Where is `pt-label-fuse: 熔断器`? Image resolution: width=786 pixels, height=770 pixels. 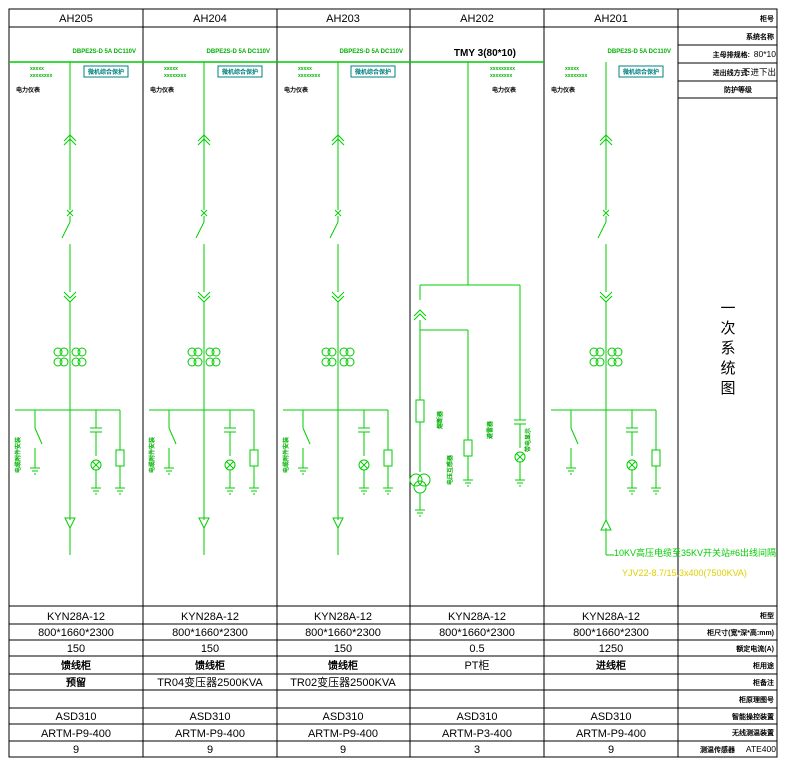 pt-label-fuse: 熔断器 is located at coordinates (440, 419).